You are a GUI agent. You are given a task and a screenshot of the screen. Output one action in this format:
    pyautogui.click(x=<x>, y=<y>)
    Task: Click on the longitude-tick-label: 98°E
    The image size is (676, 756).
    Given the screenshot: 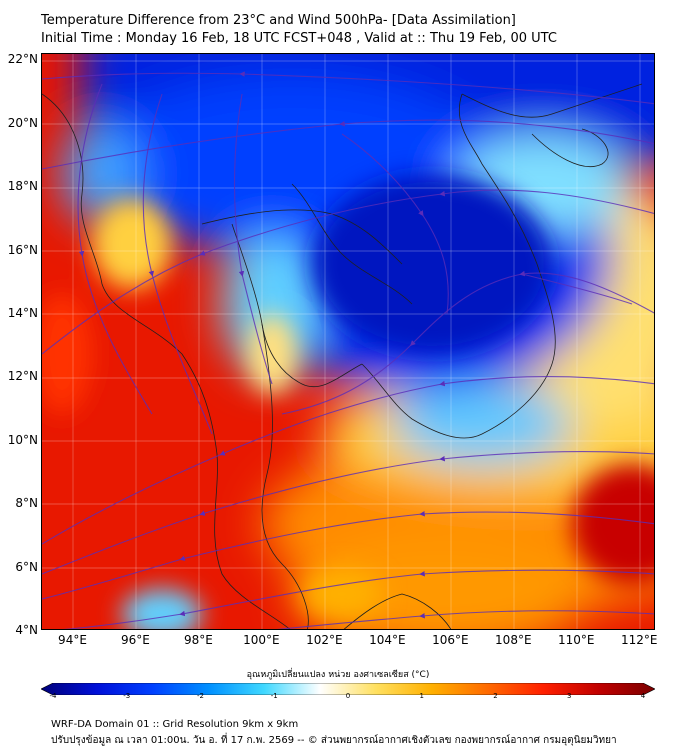 What is the action you would take?
    pyautogui.click(x=198, y=640)
    